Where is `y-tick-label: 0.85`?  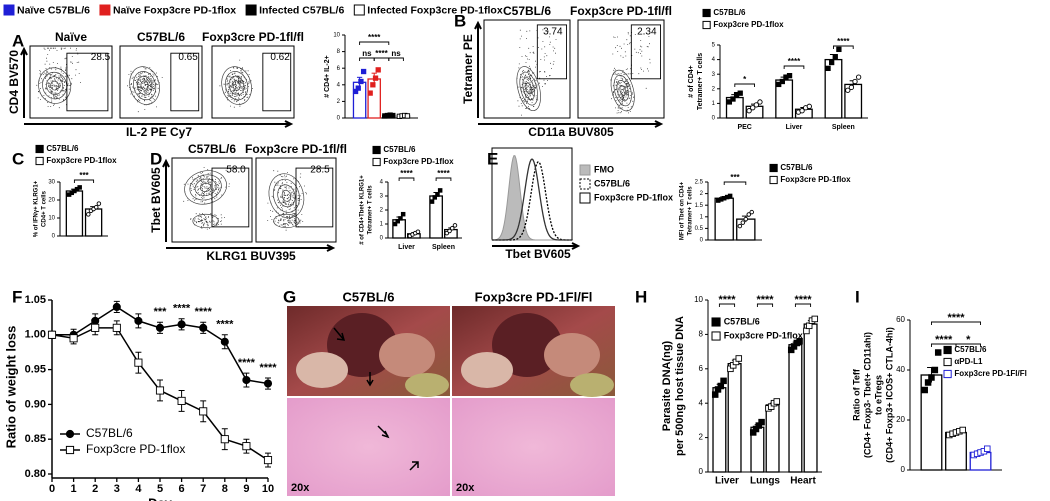 y-tick-label: 0.85 is located at coordinates (35, 439).